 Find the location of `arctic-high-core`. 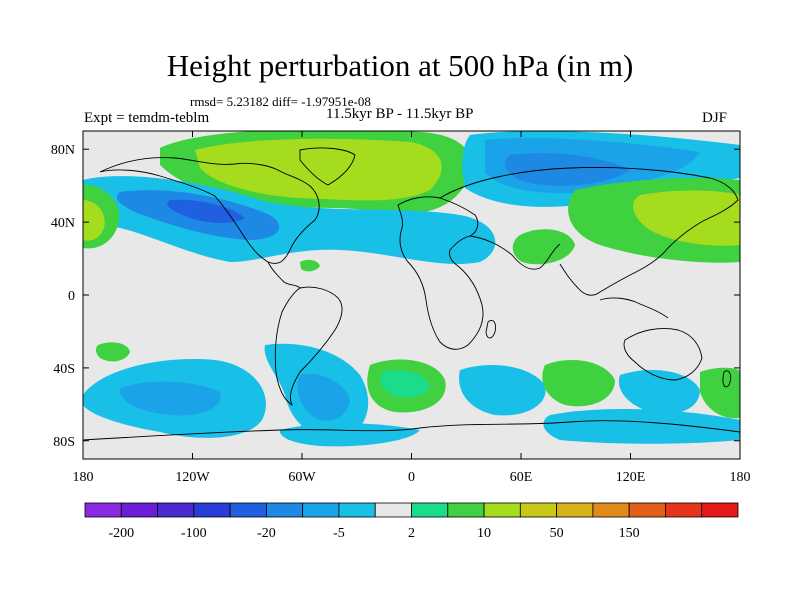

arctic-high-core is located at coordinates (318, 169).